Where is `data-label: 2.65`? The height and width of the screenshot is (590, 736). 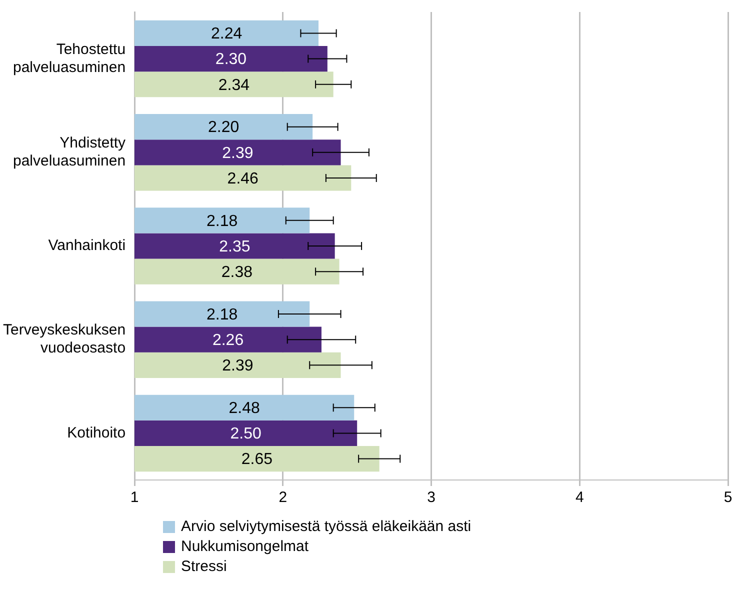
data-label: 2.65 is located at coordinates (257, 459).